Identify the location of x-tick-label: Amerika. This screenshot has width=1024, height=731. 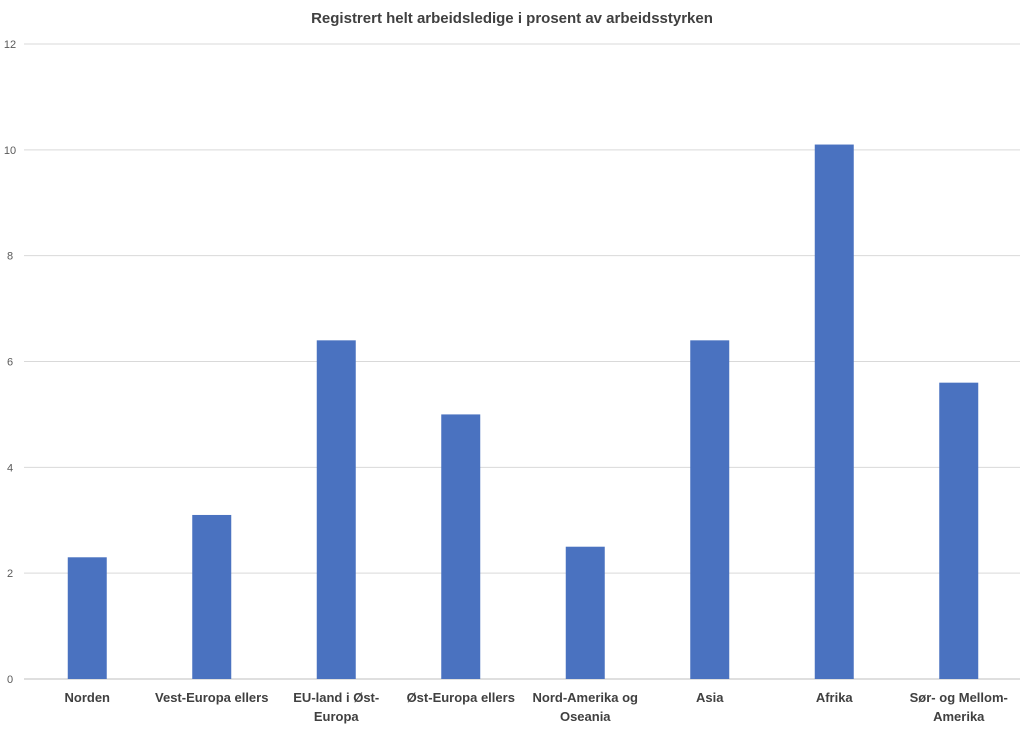
(959, 716).